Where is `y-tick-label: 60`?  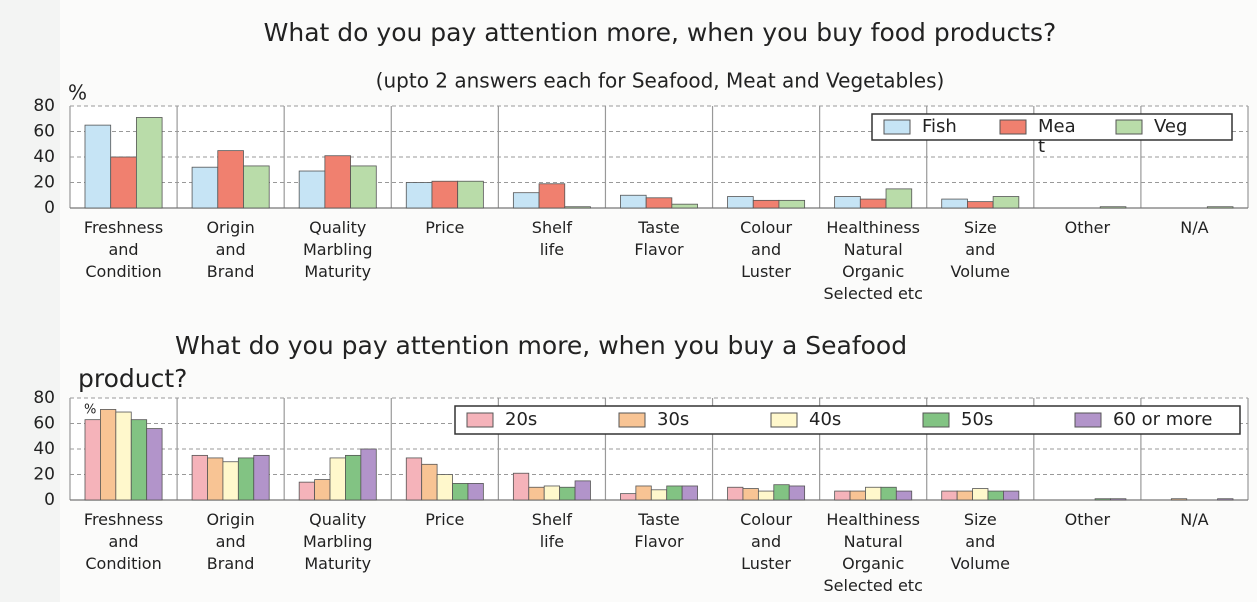
y-tick-label: 60 is located at coordinates (44, 132).